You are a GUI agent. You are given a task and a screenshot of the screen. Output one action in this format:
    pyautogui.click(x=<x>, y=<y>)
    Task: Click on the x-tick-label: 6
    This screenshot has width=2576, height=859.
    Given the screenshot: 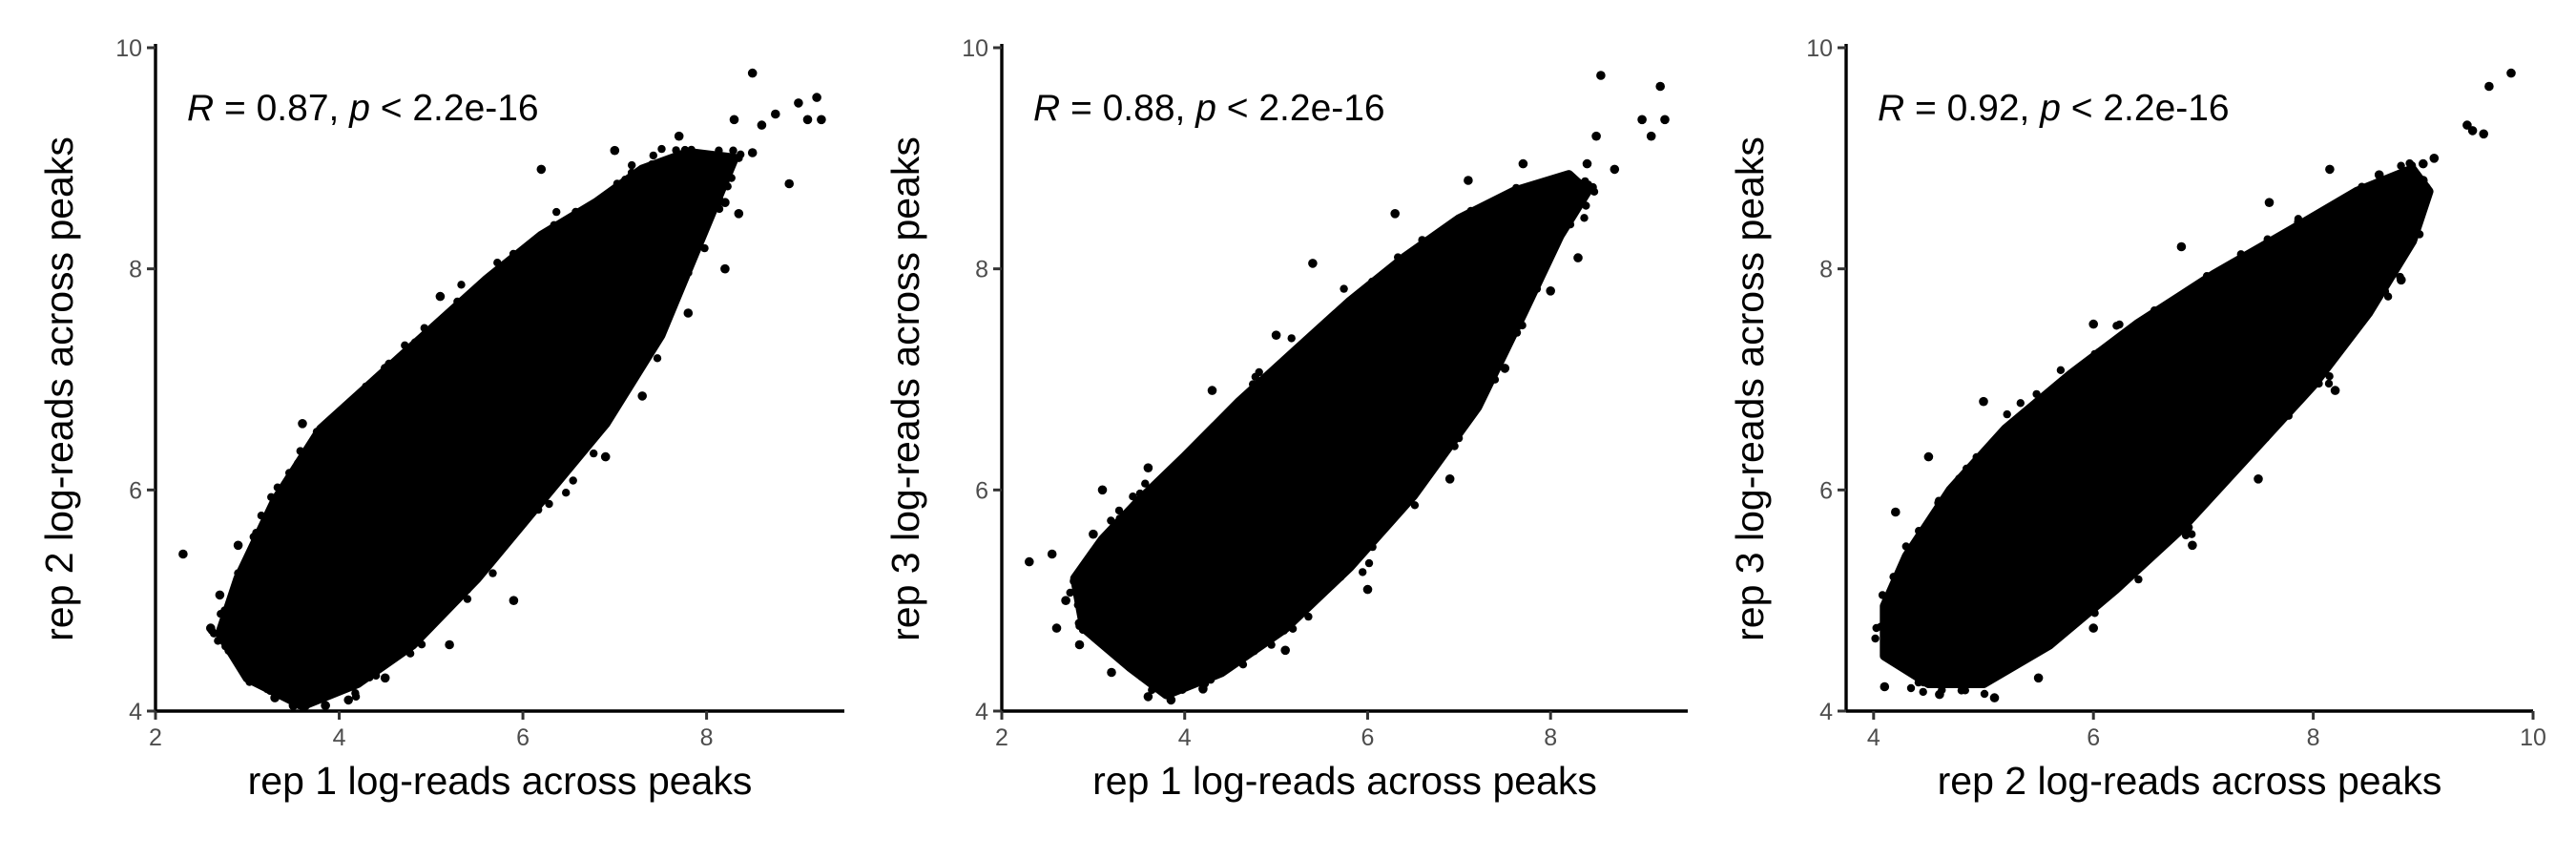 What is the action you would take?
    pyautogui.click(x=1368, y=737)
    